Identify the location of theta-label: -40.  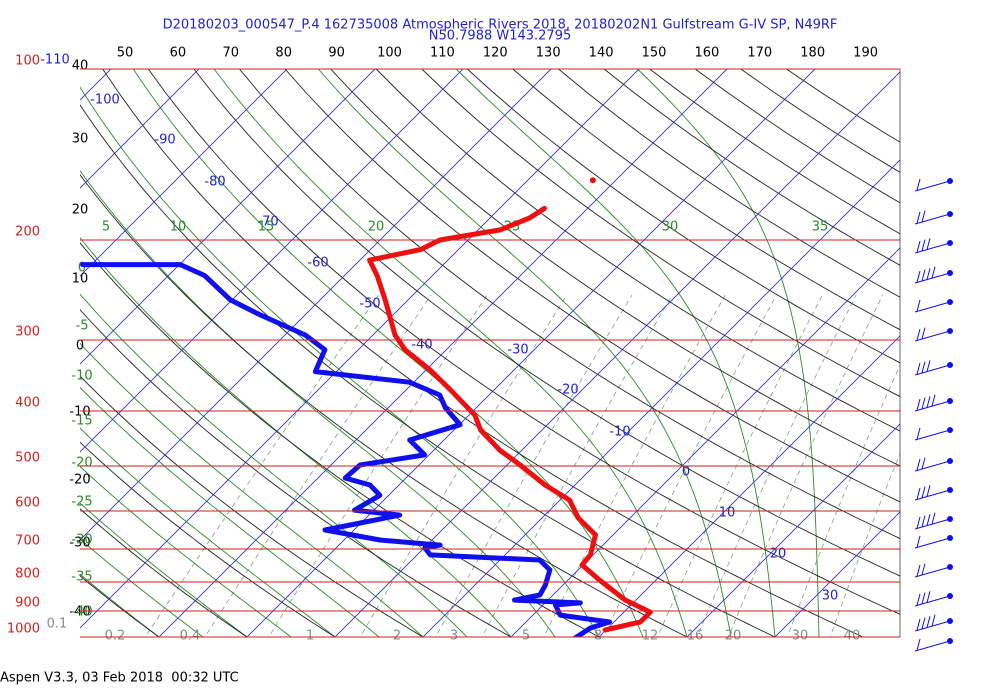
(79, 612).